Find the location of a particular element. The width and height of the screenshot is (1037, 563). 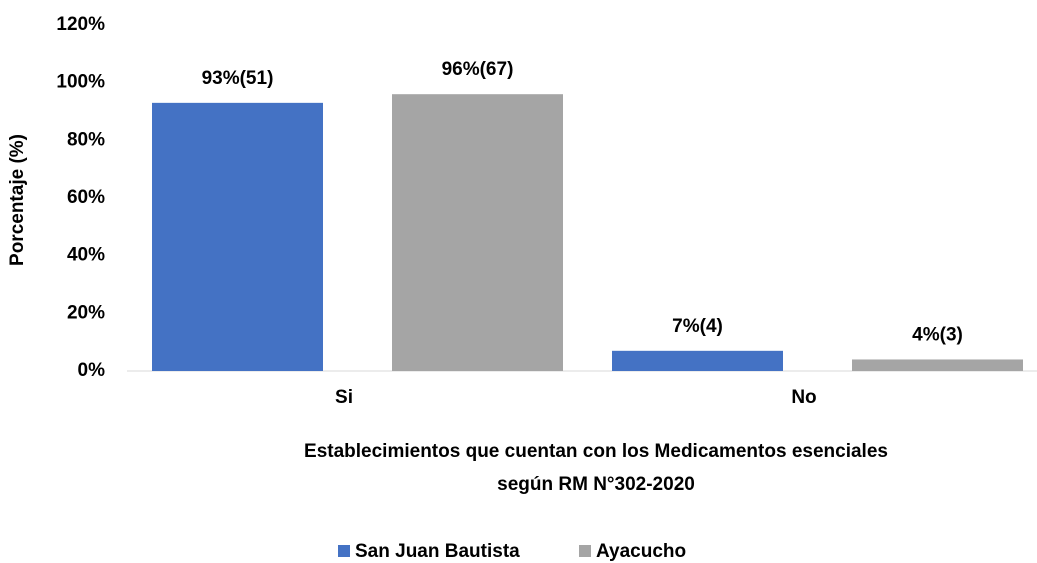

y-tick-label: 0% is located at coordinates (92, 370).